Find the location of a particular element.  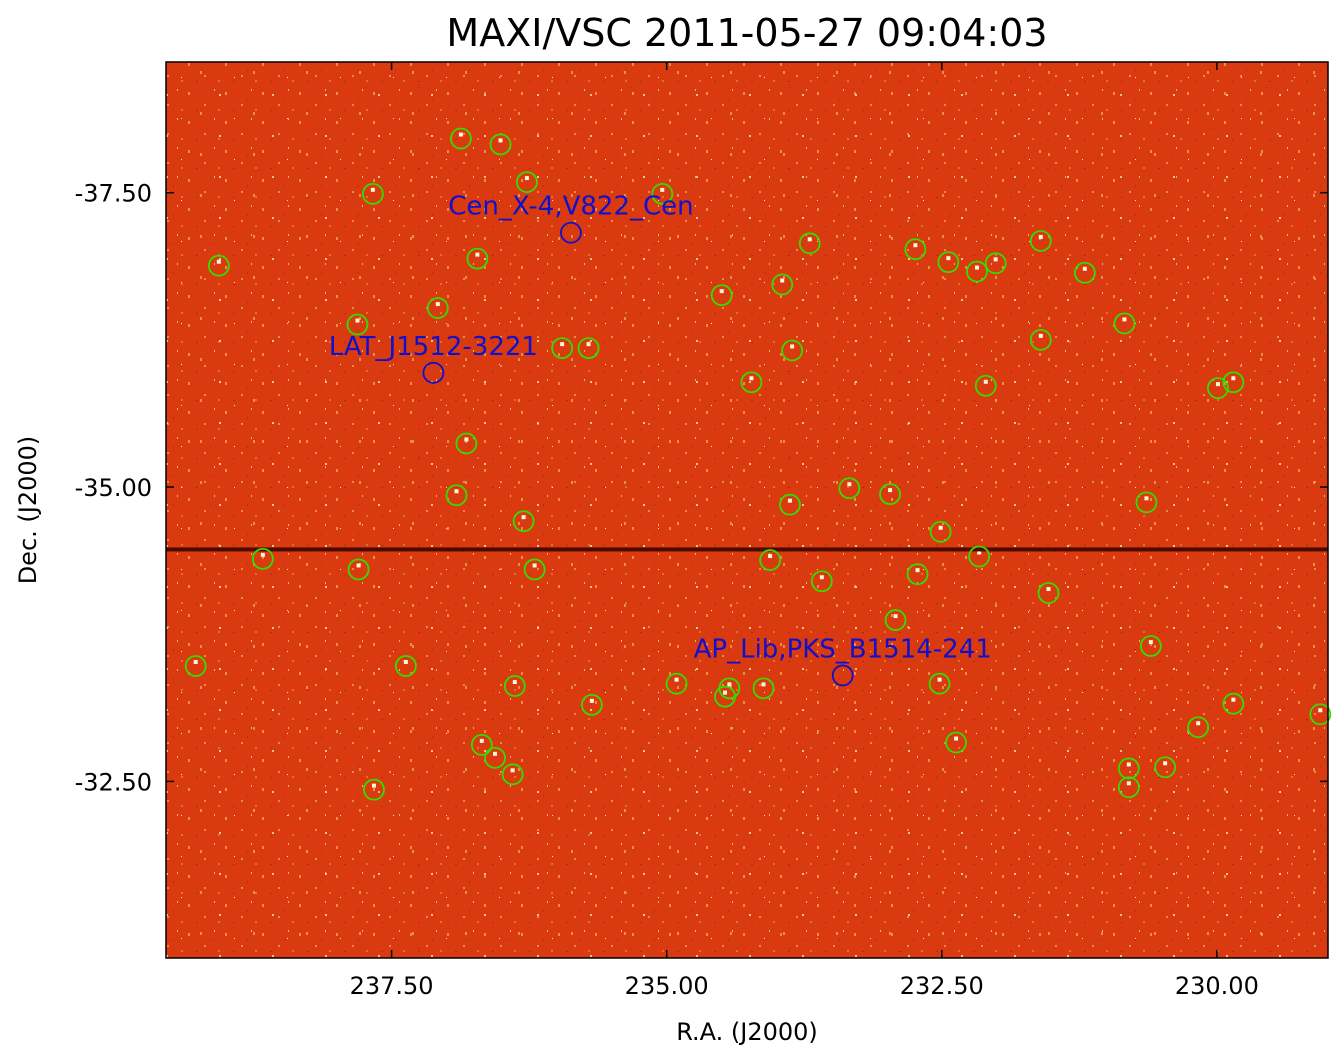

y-axis-label: Dec. (J2000) is located at coordinates (28, 510).